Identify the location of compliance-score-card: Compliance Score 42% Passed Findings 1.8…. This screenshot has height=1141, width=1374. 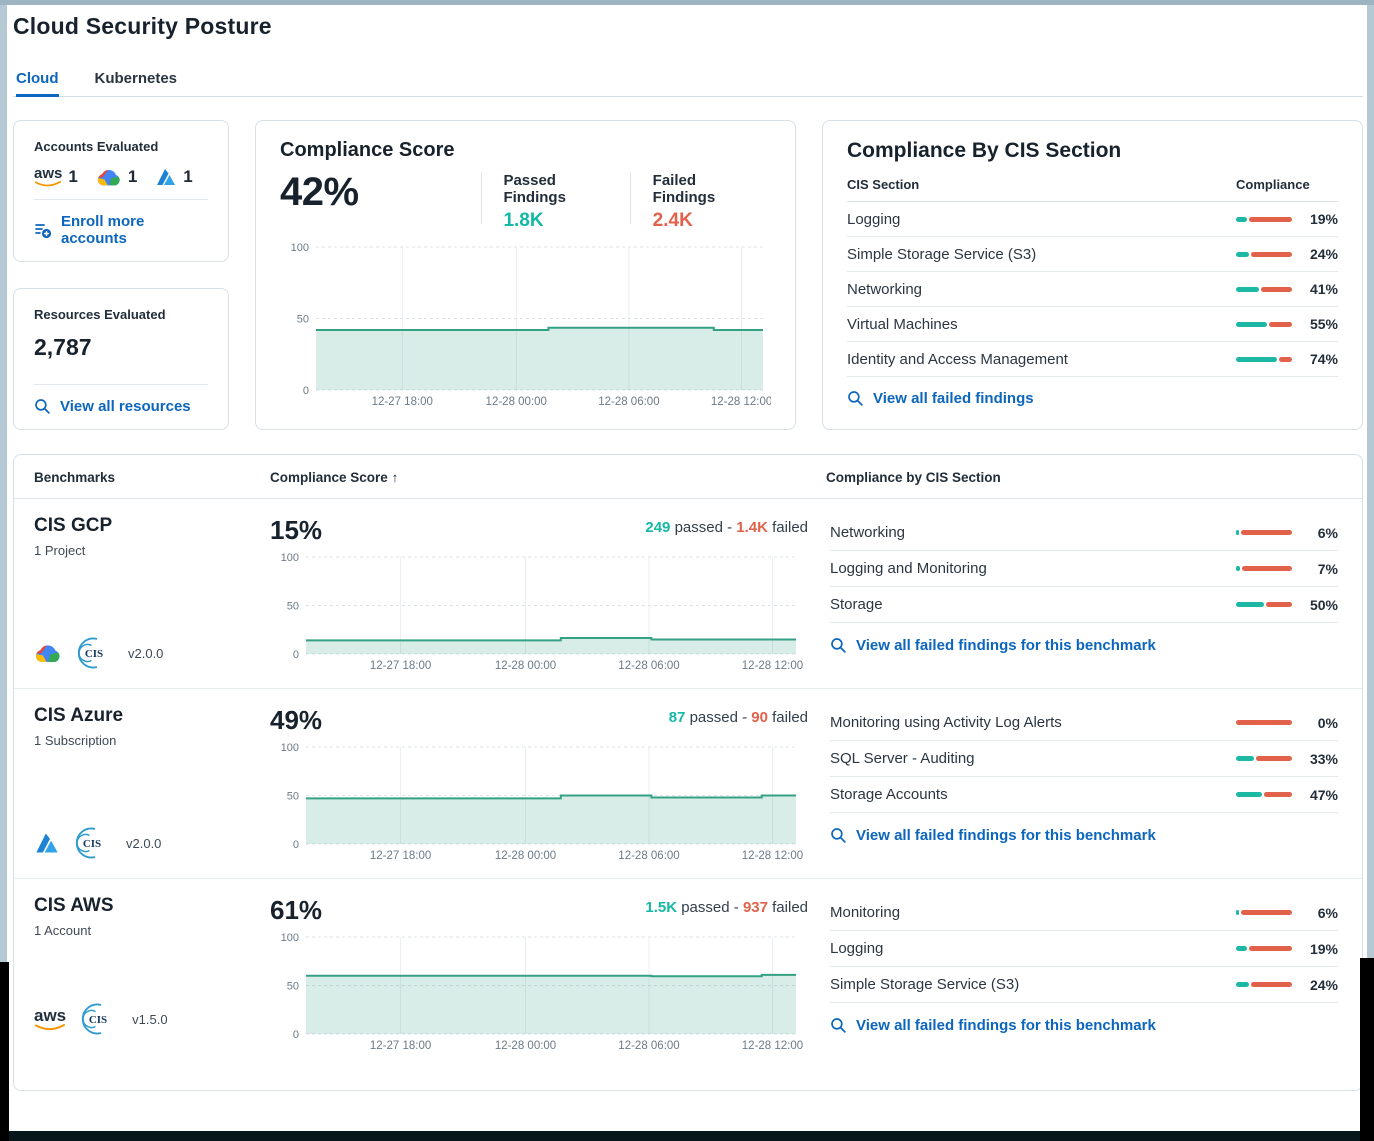
(525, 275).